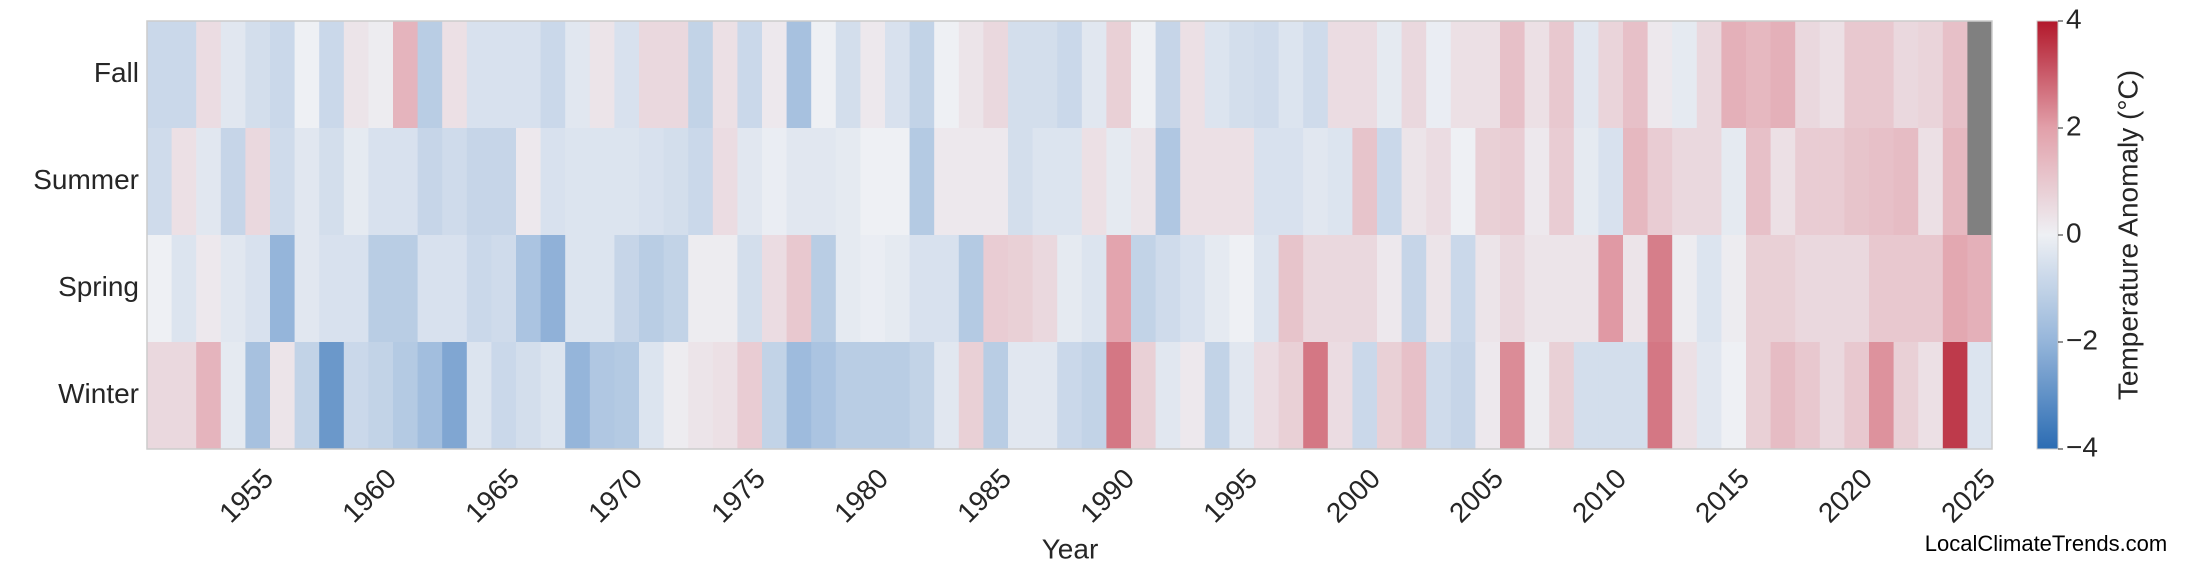 This screenshot has height=585, width=2200. I want to click on x-tick-label: 1960, so click(369, 496).